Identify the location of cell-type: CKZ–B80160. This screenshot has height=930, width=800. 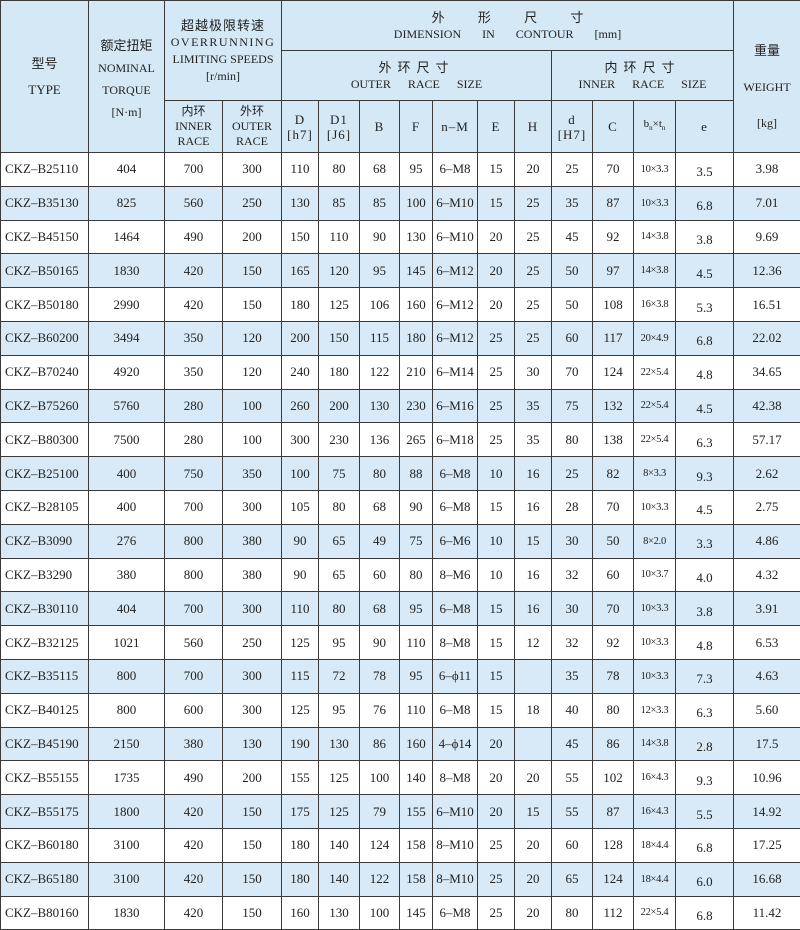
(45, 913).